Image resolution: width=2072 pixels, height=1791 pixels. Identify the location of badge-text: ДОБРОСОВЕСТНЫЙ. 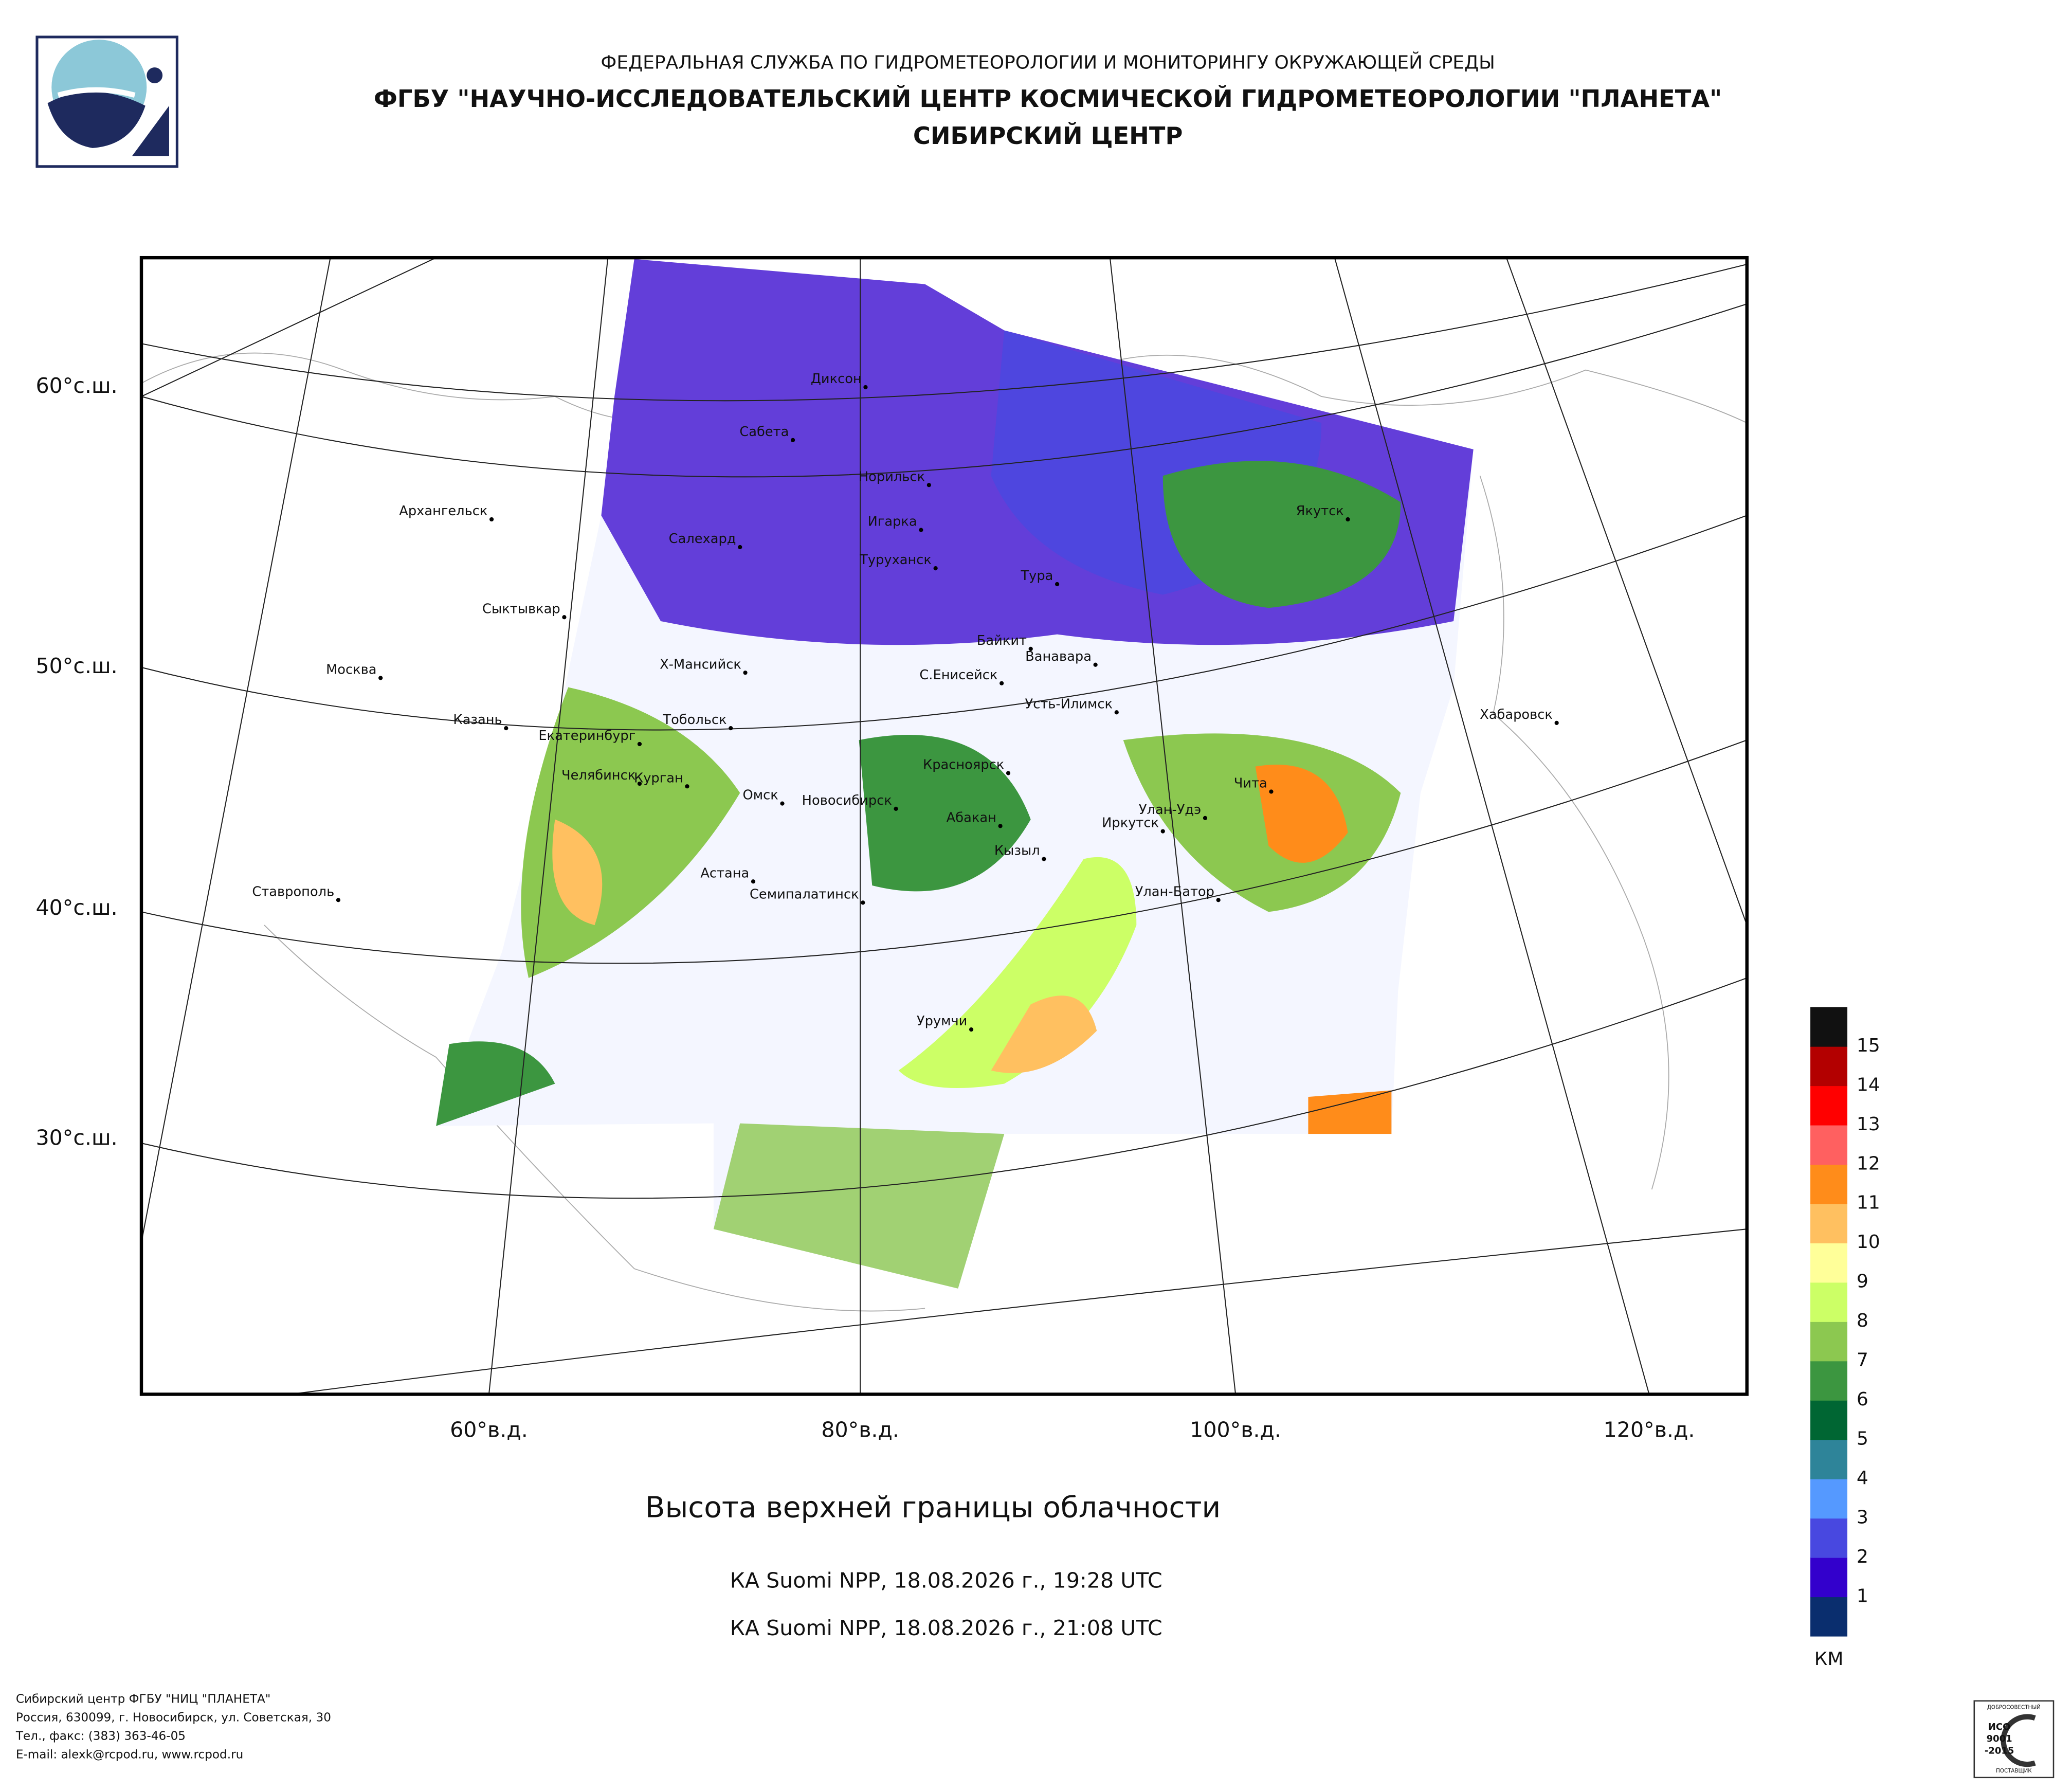
(2014, 1707).